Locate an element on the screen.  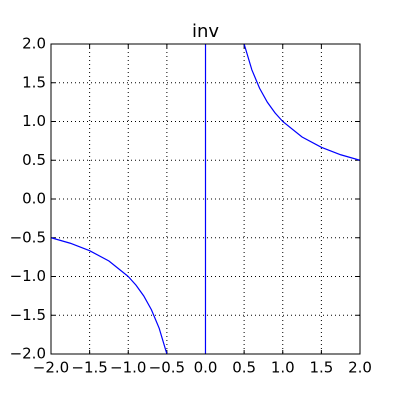
y-tick-label: −1.5 is located at coordinates (28, 315).